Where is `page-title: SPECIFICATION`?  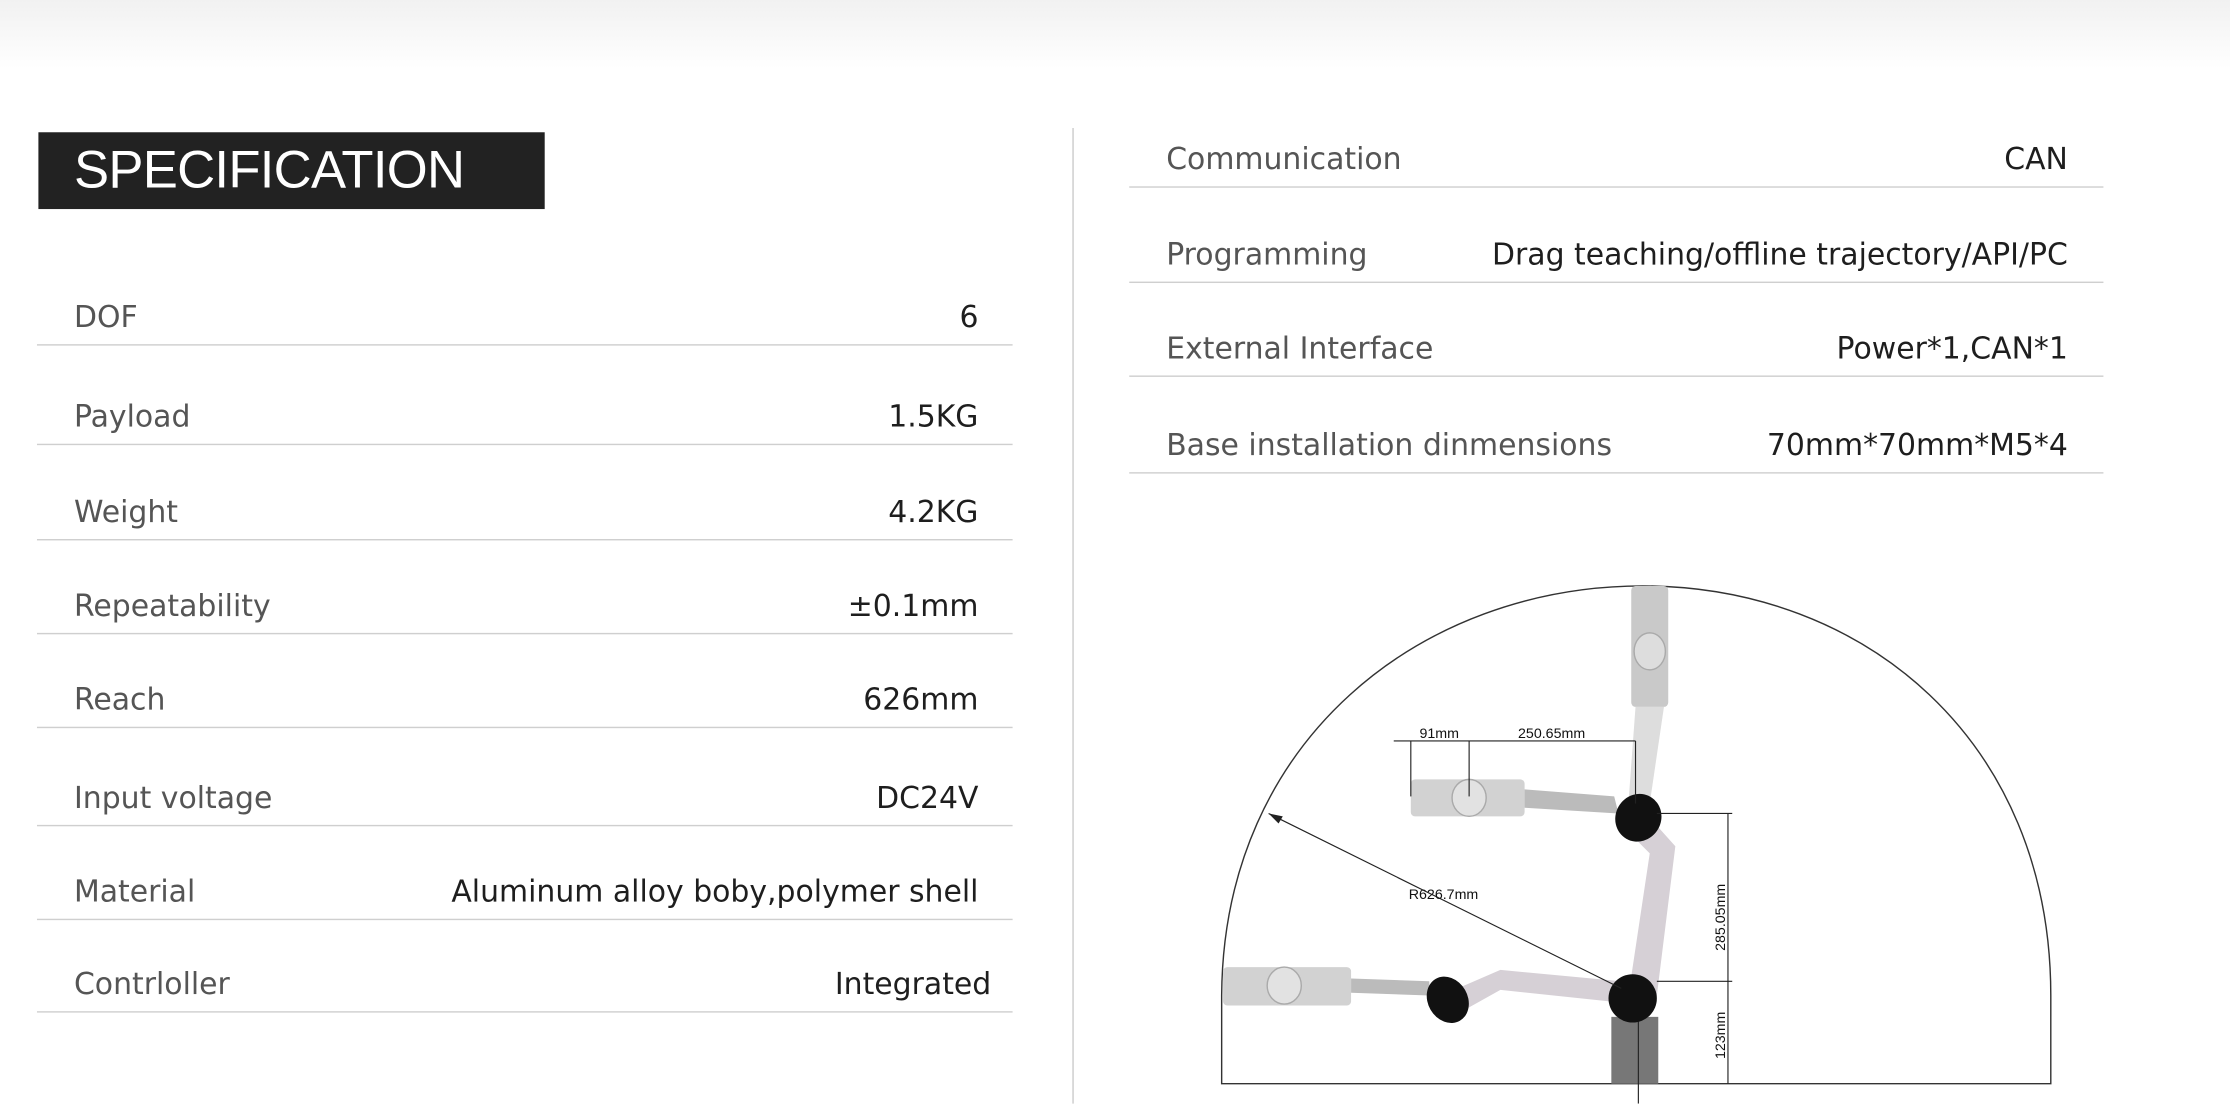
page-title: SPECIFICATION is located at coordinates (291, 171).